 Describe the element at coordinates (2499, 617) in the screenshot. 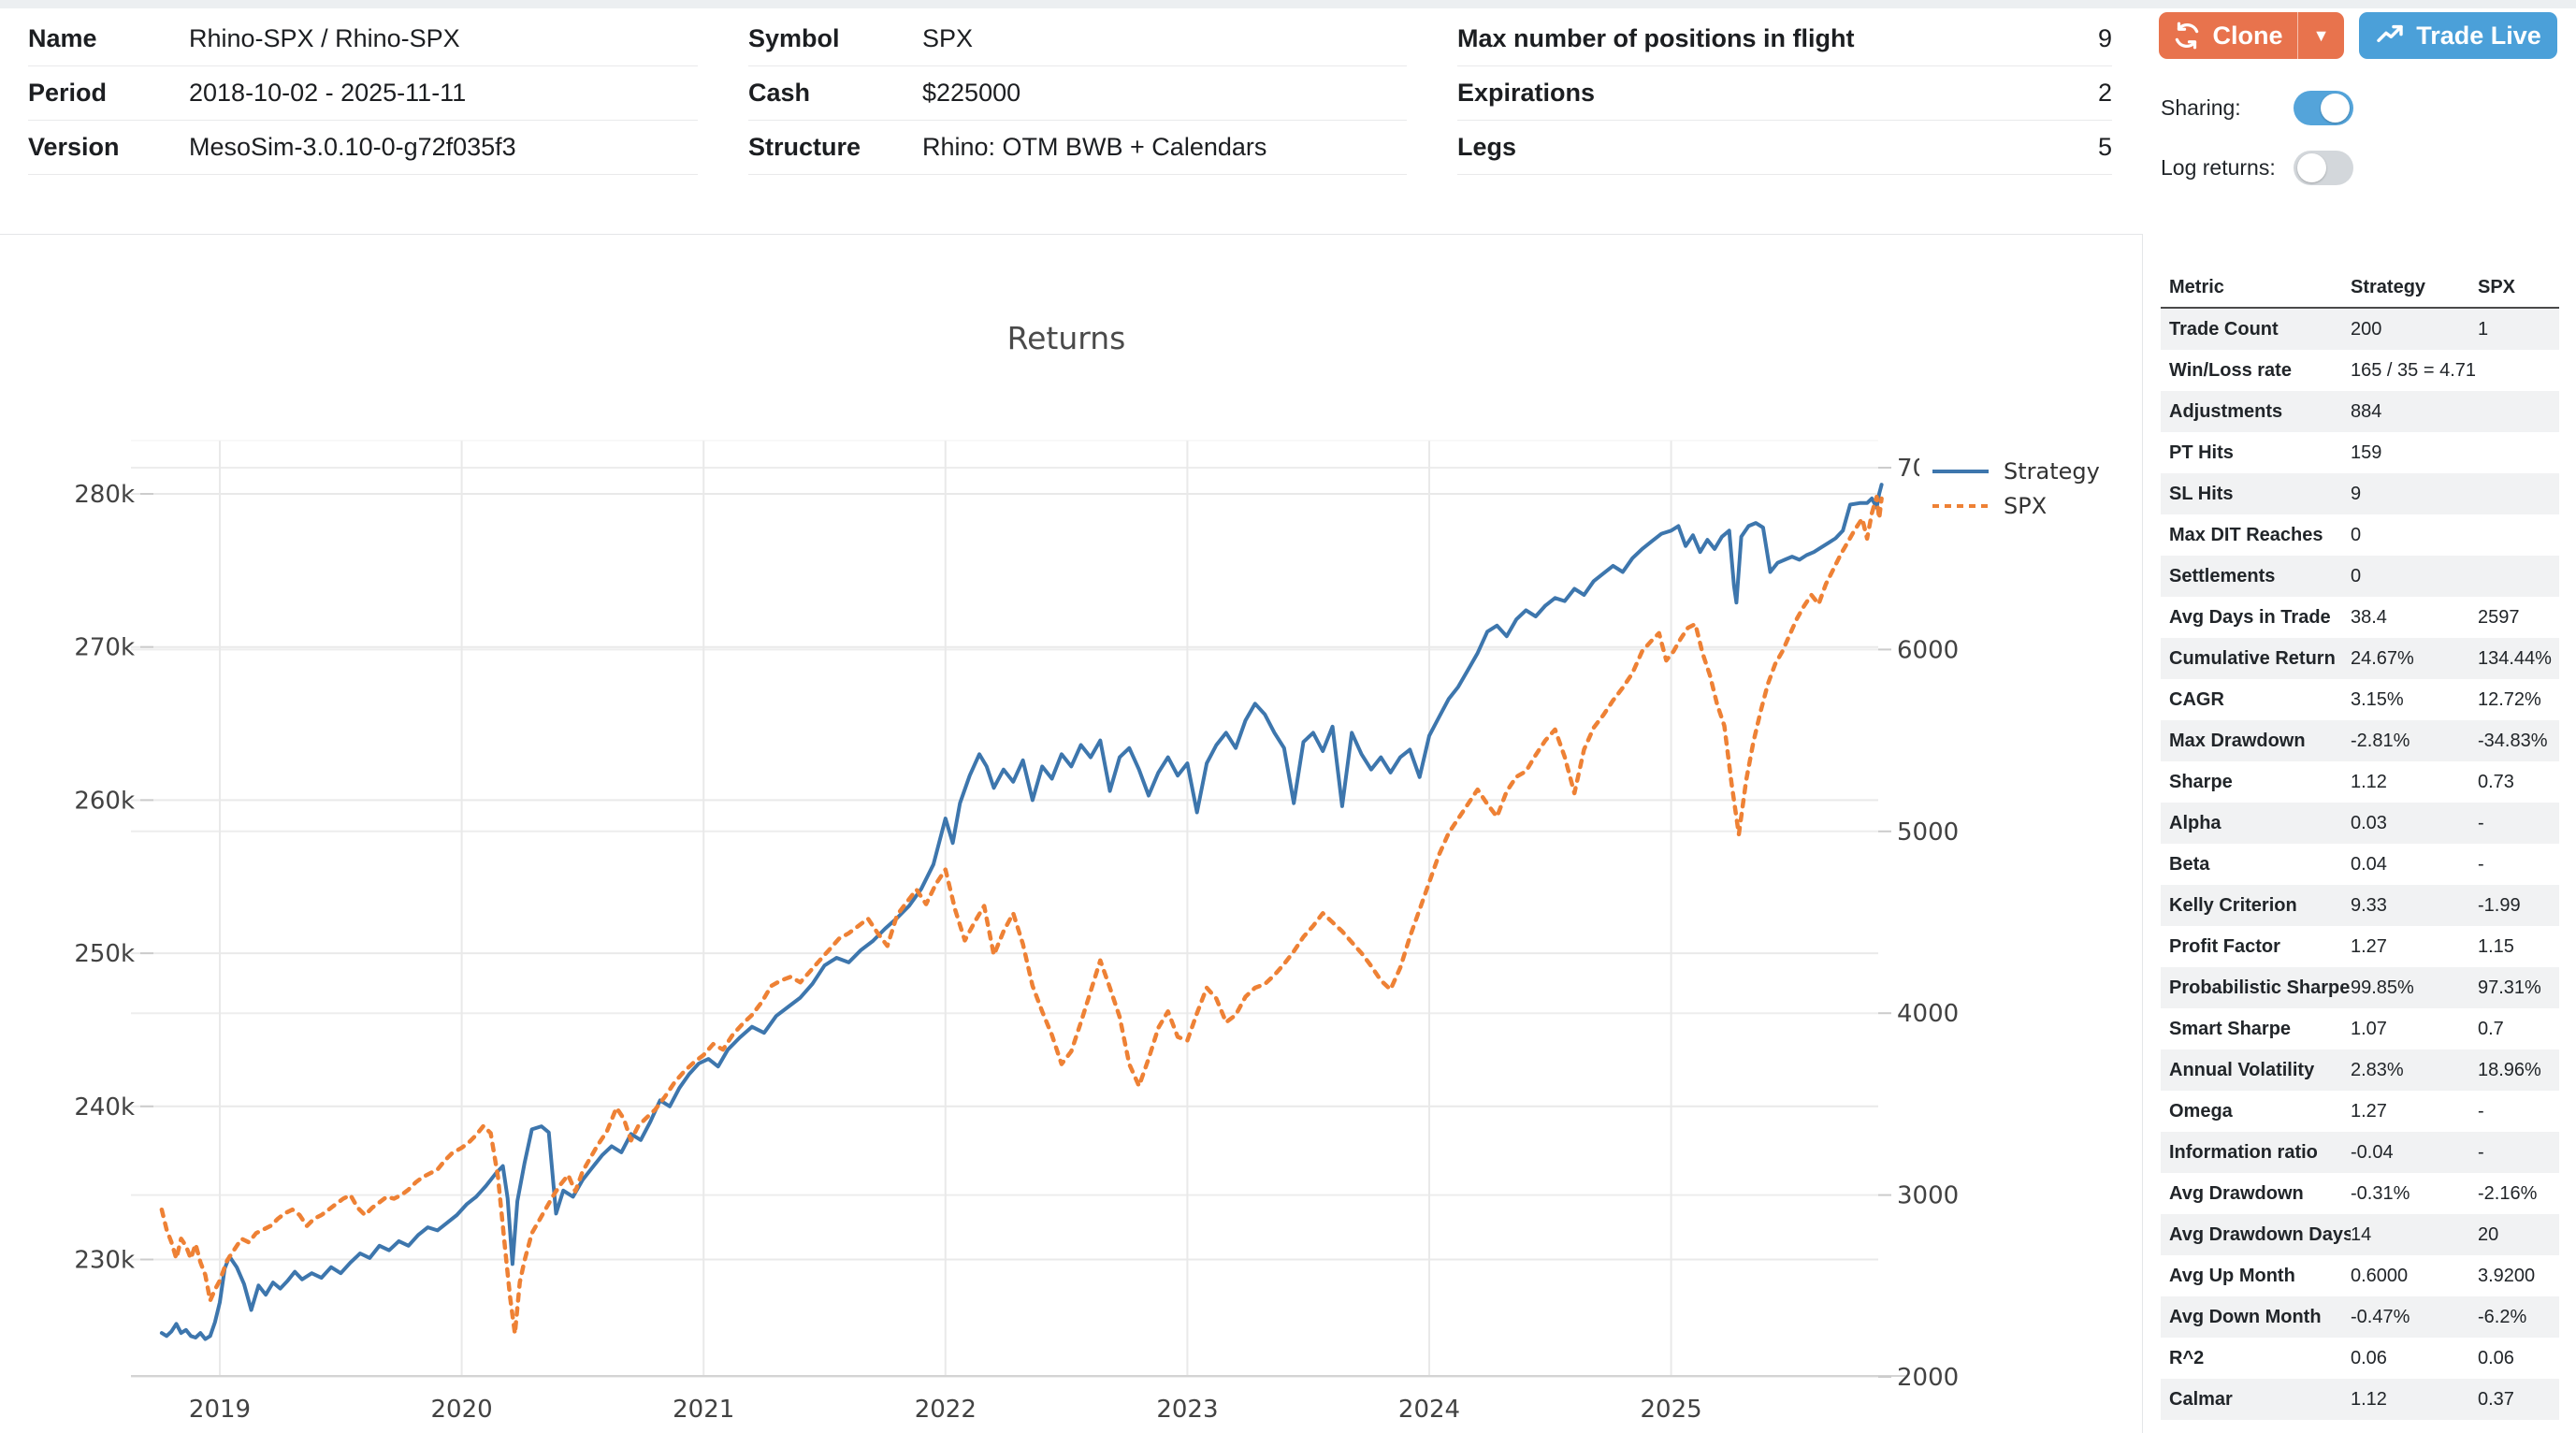

I see `metric-value: 2597` at that location.